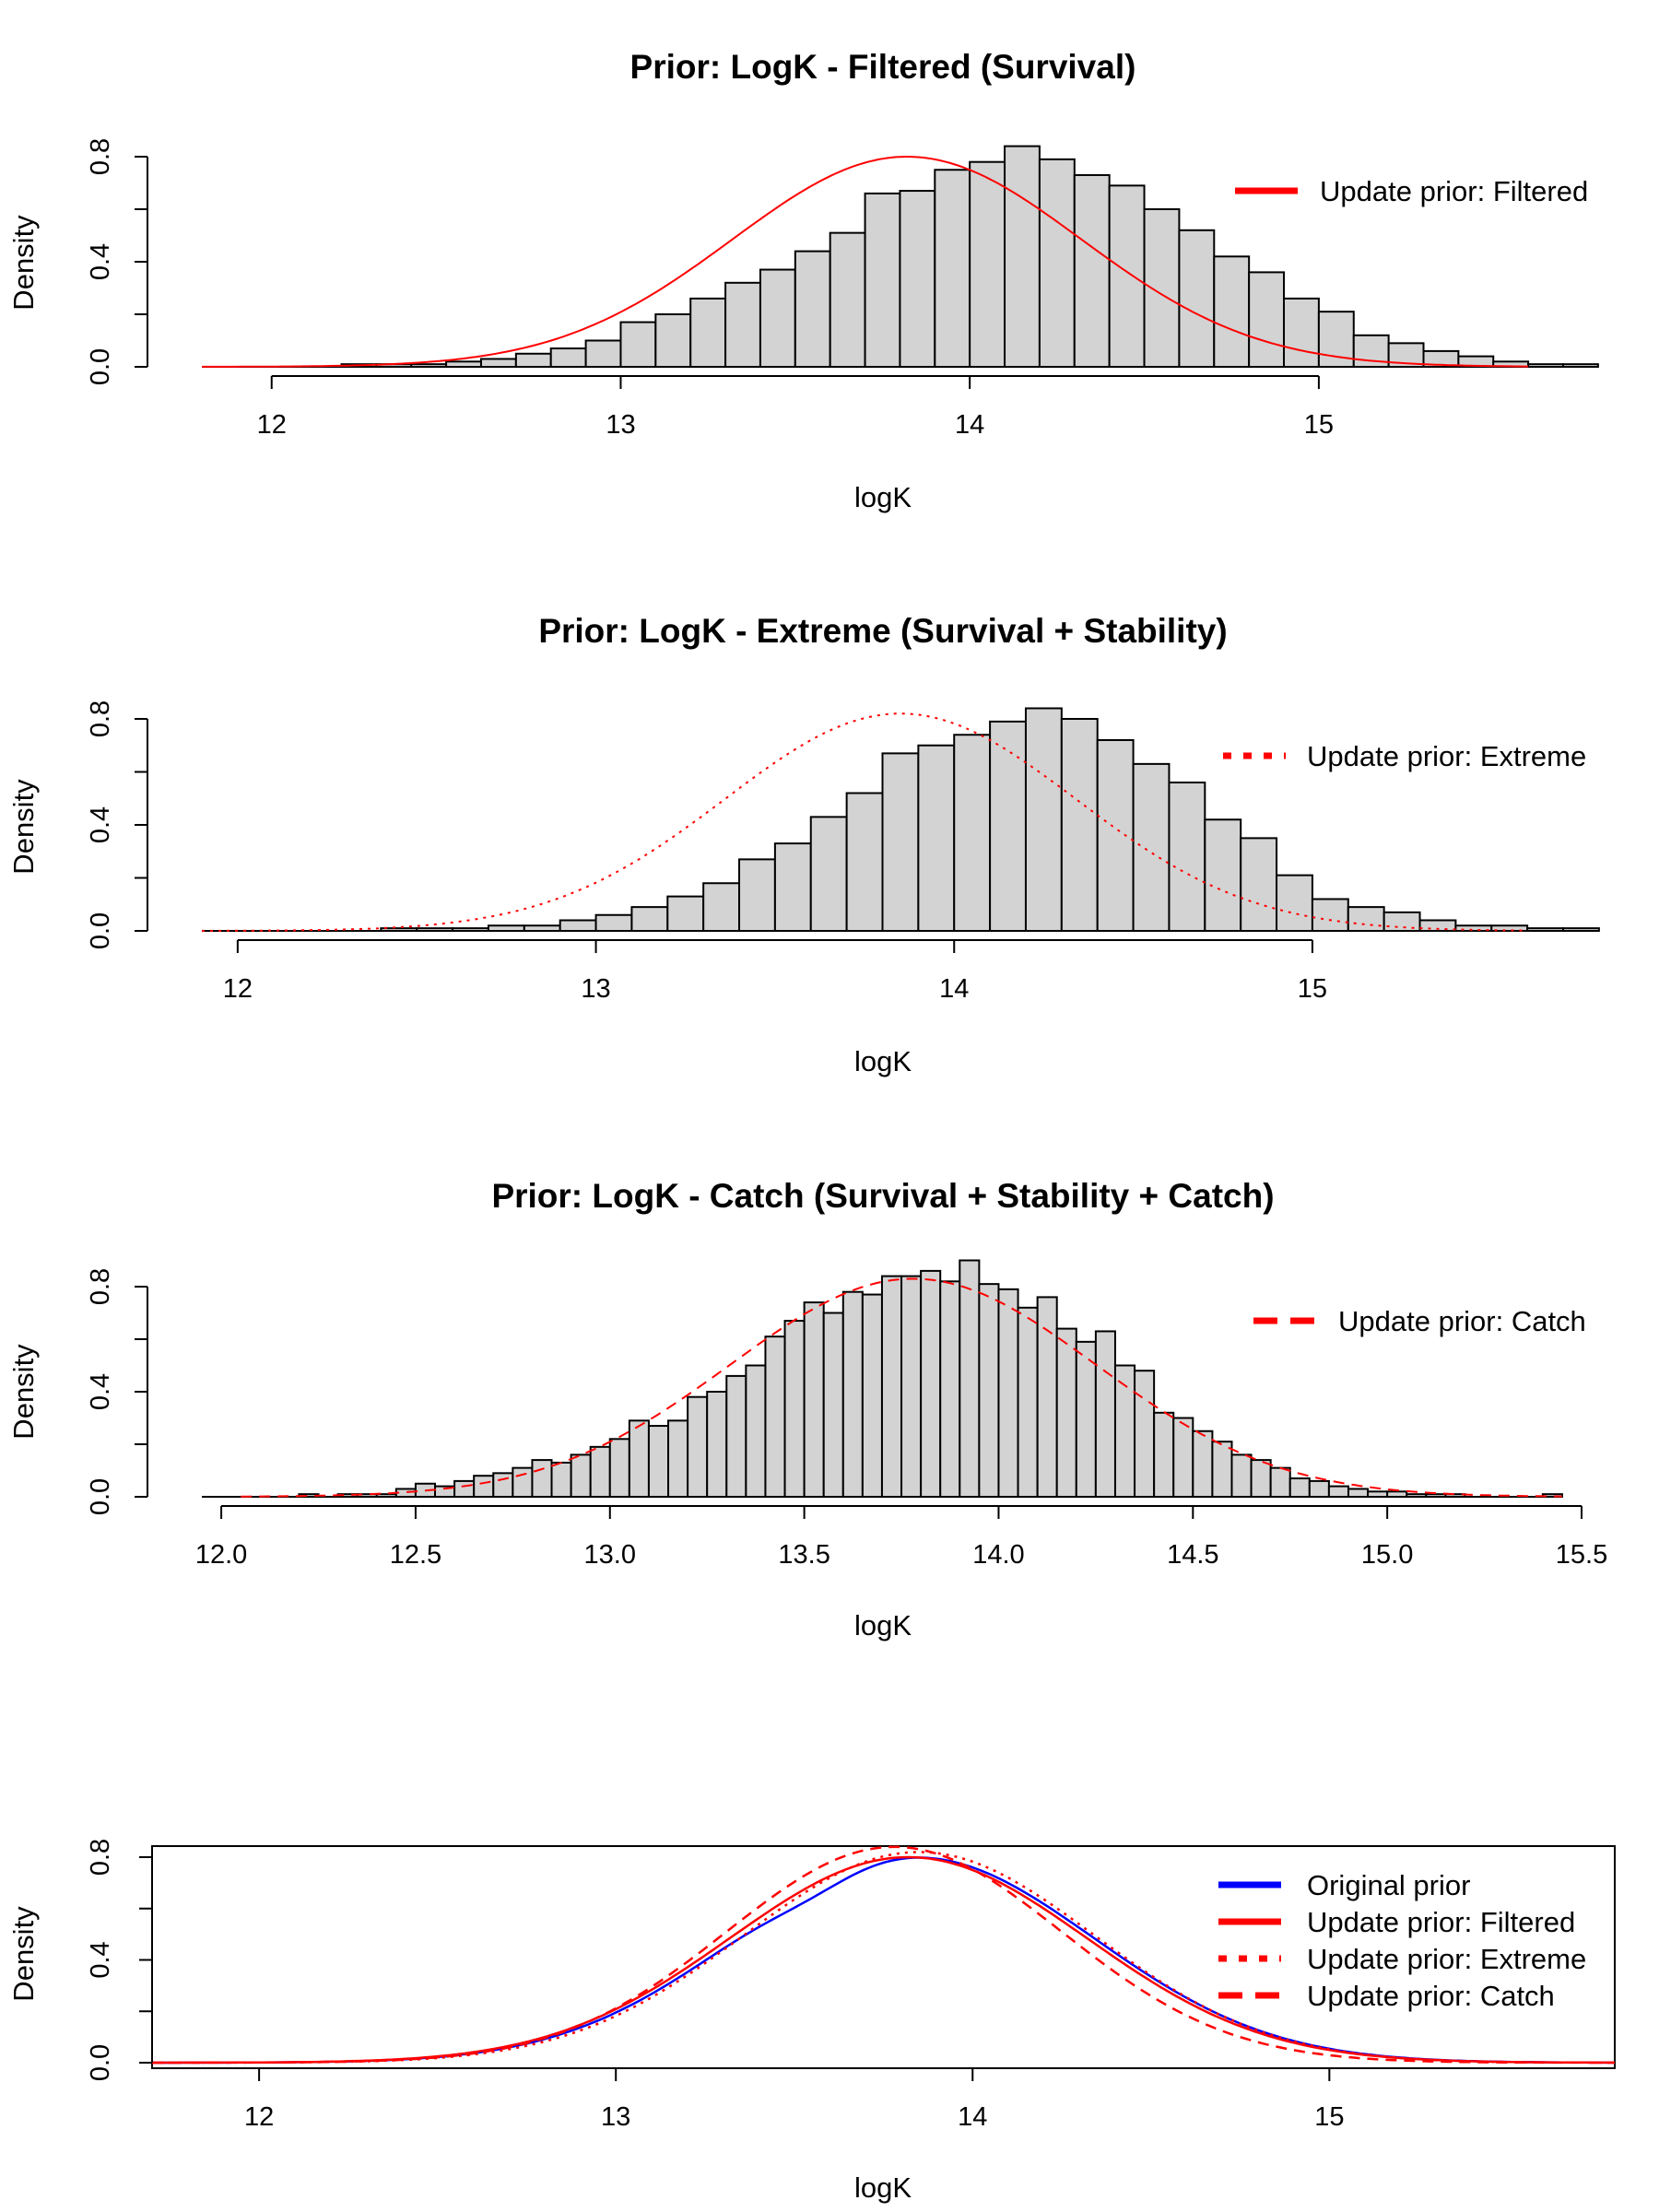 The height and width of the screenshot is (2212, 1659). What do you see at coordinates (998, 1555) in the screenshot?
I see `x-tick-label: 14.0` at bounding box center [998, 1555].